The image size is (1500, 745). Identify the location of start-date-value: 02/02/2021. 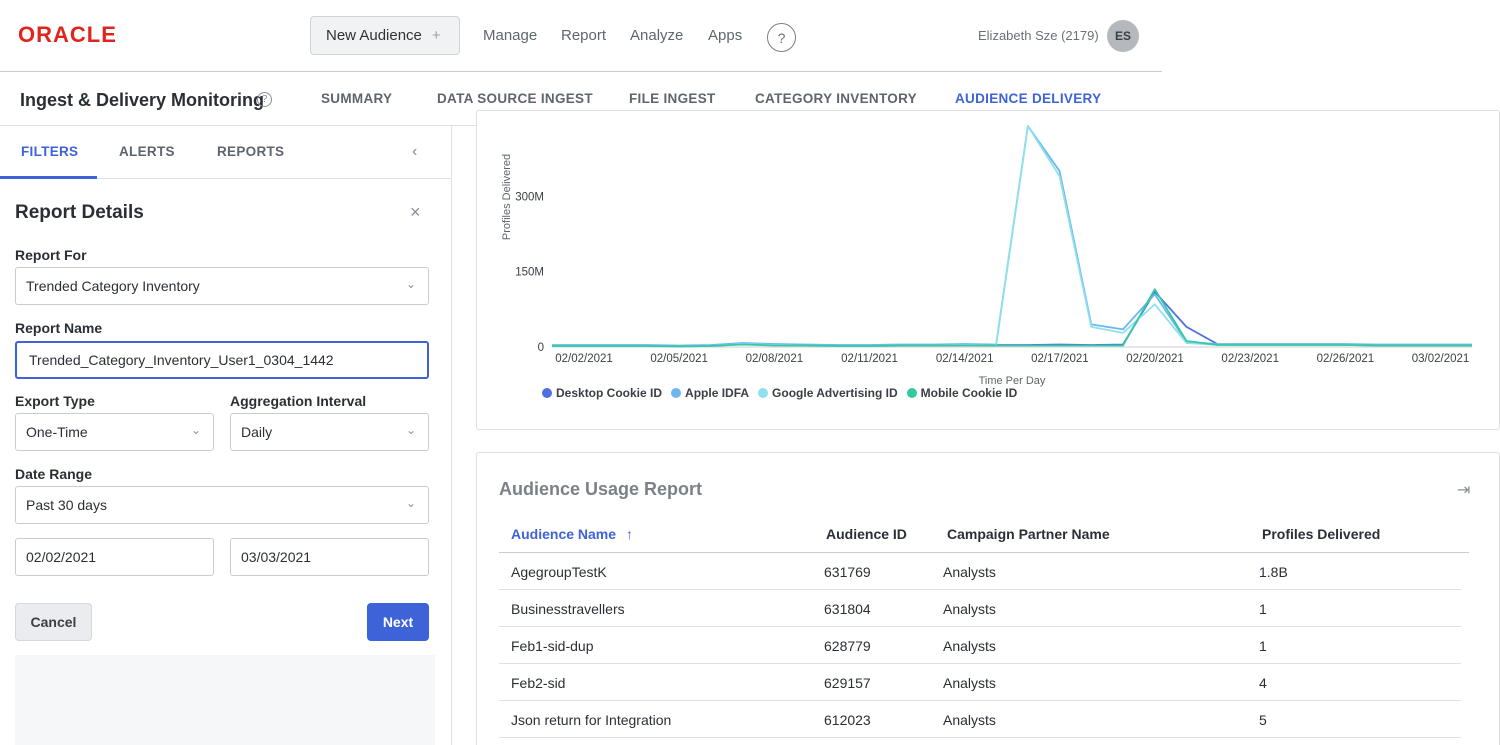
(61, 557).